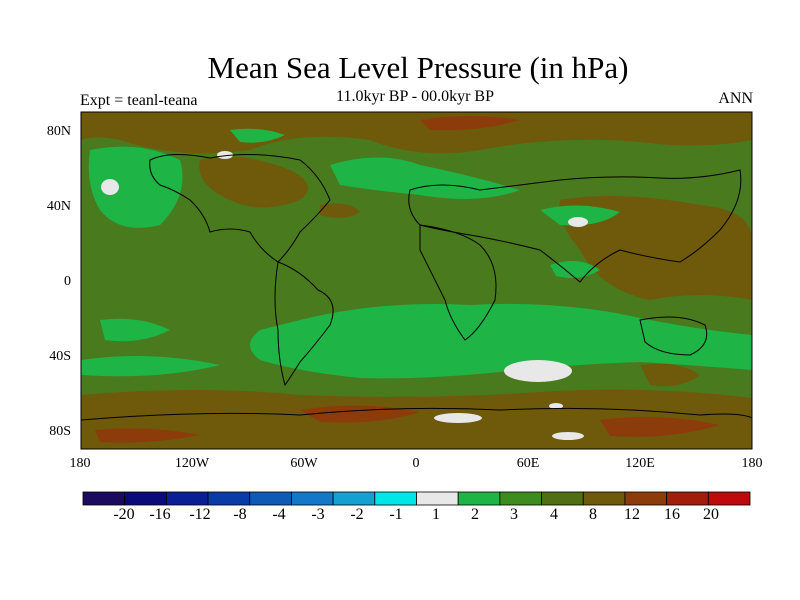 Image resolution: width=800 pixels, height=600 pixels. What do you see at coordinates (160, 514) in the screenshot?
I see `colorbar-label: -16` at bounding box center [160, 514].